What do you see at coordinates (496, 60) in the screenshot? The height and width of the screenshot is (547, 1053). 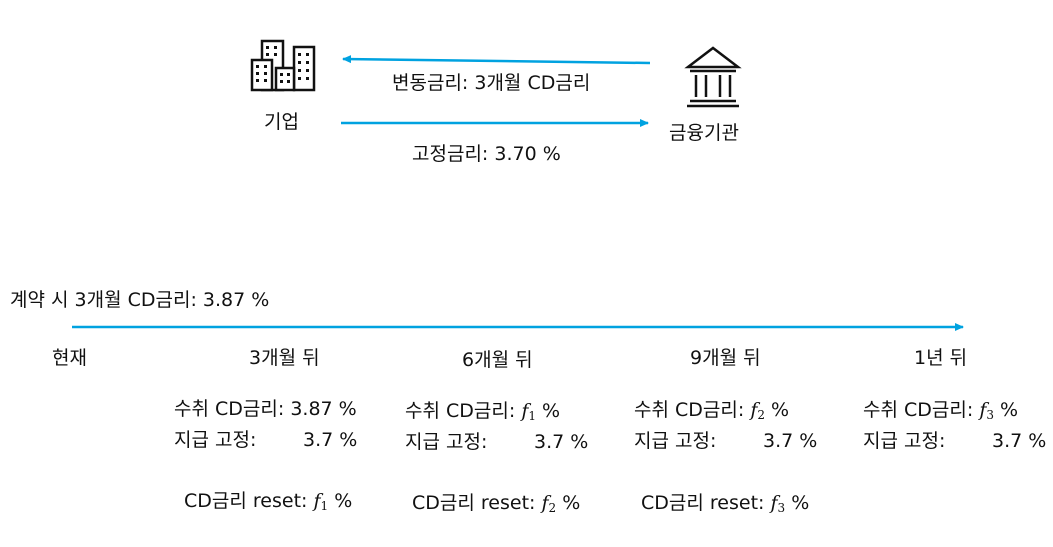 I see `floating-rate-arrow` at bounding box center [496, 60].